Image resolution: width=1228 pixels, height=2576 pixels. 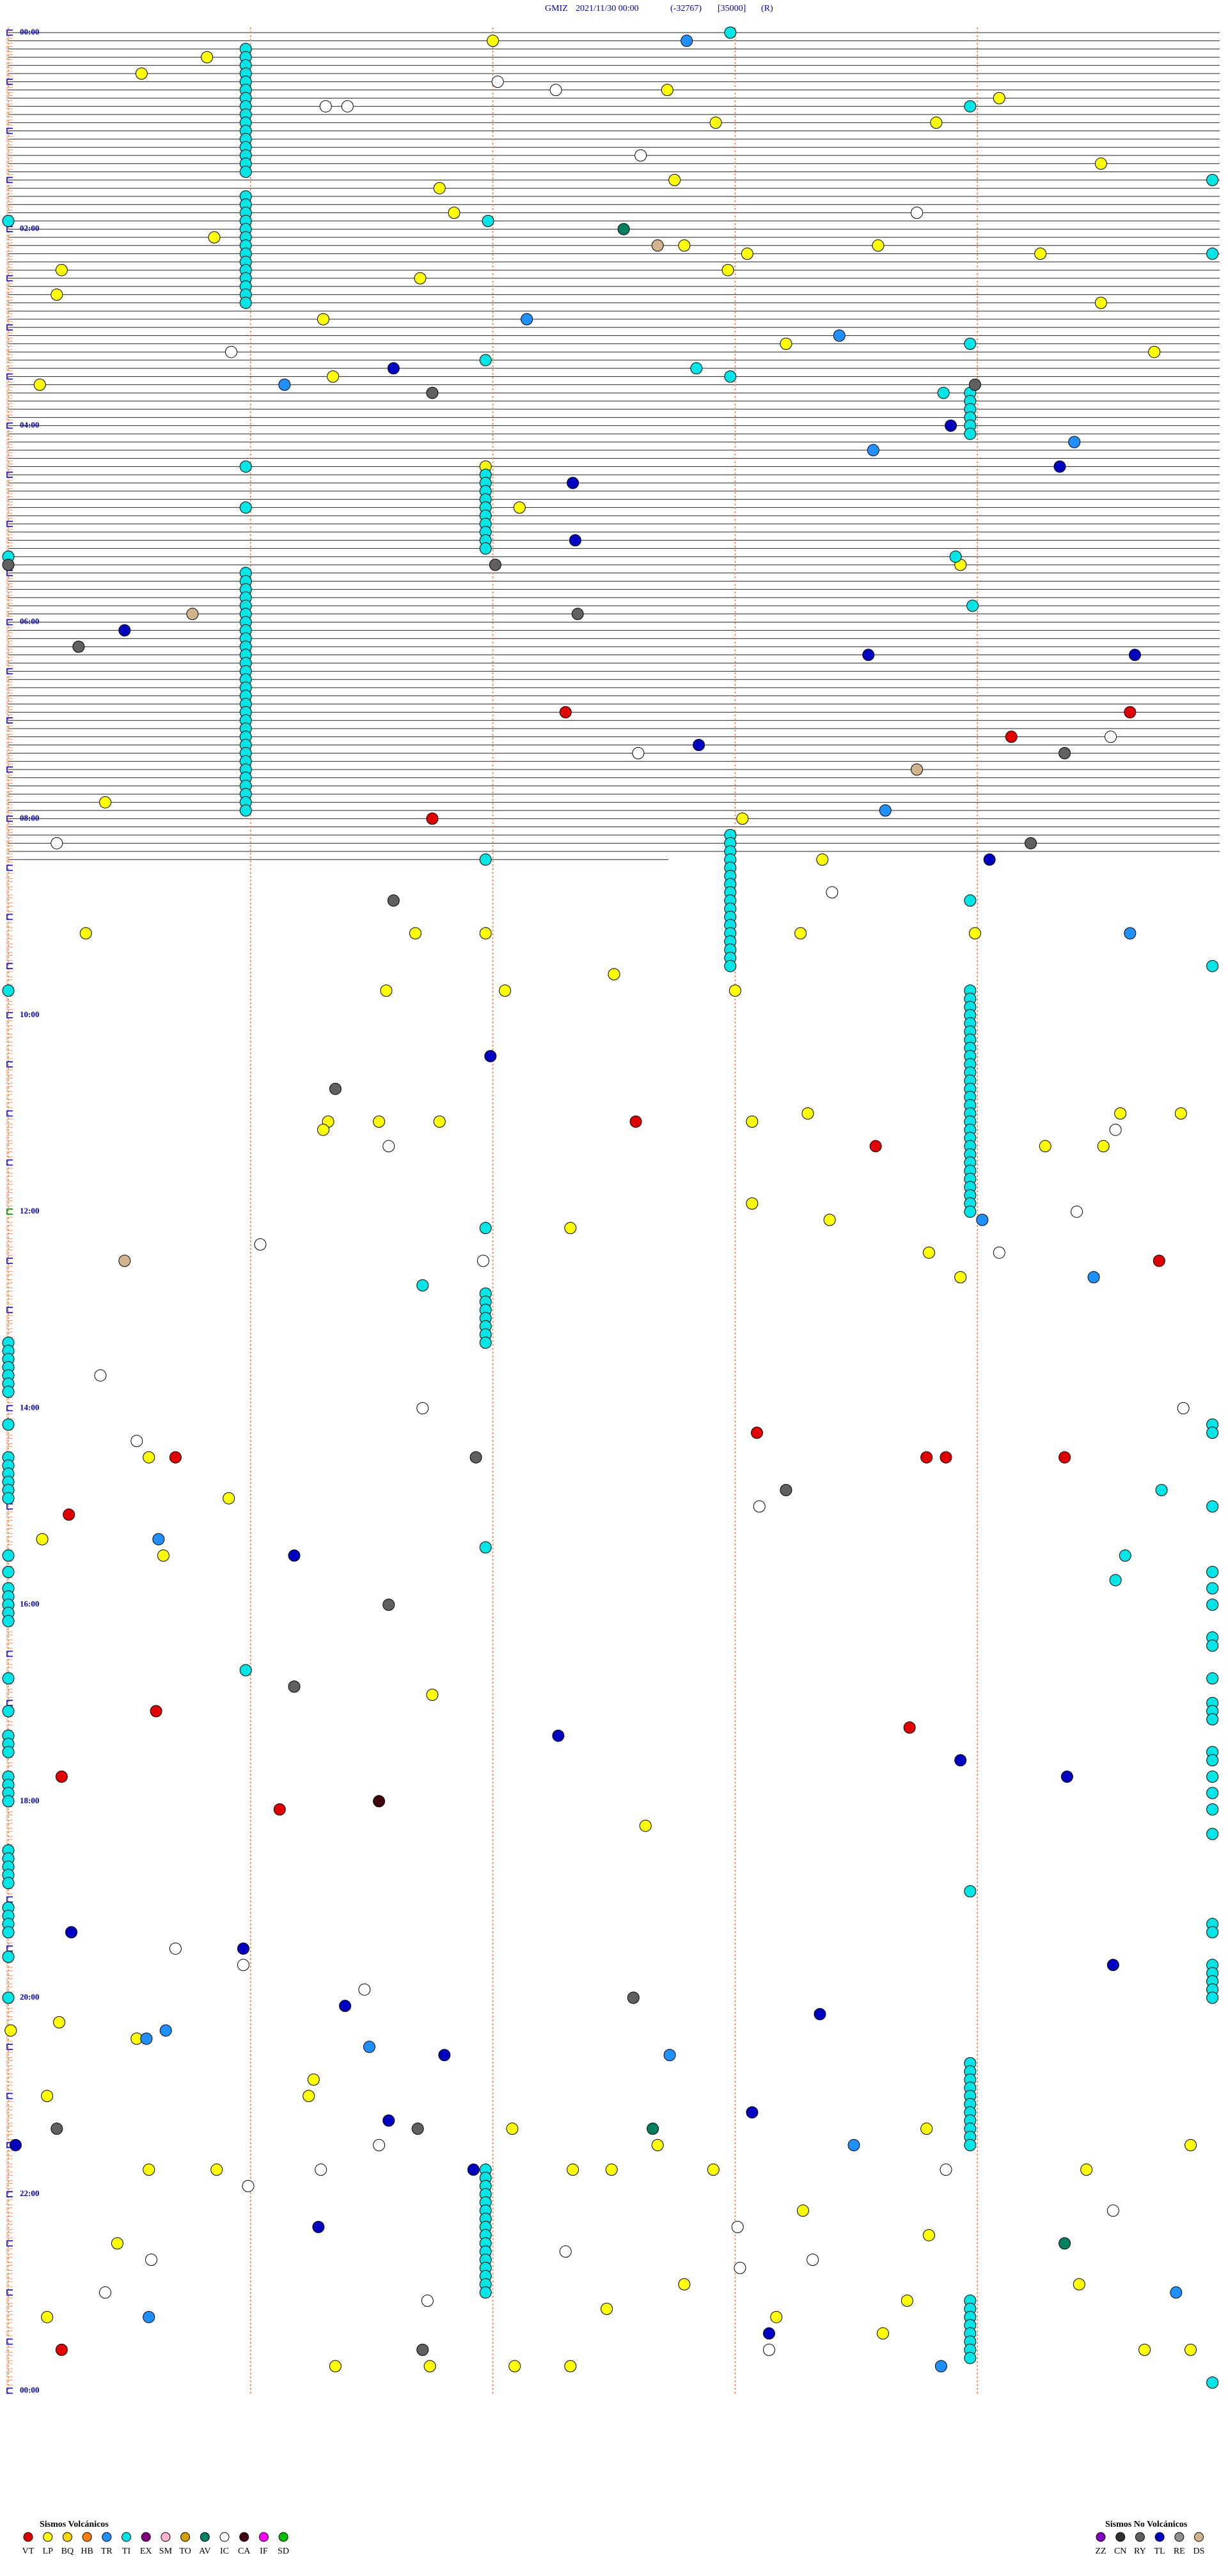 What do you see at coordinates (29, 1997) in the screenshot?
I see `time-label: 20:00` at bounding box center [29, 1997].